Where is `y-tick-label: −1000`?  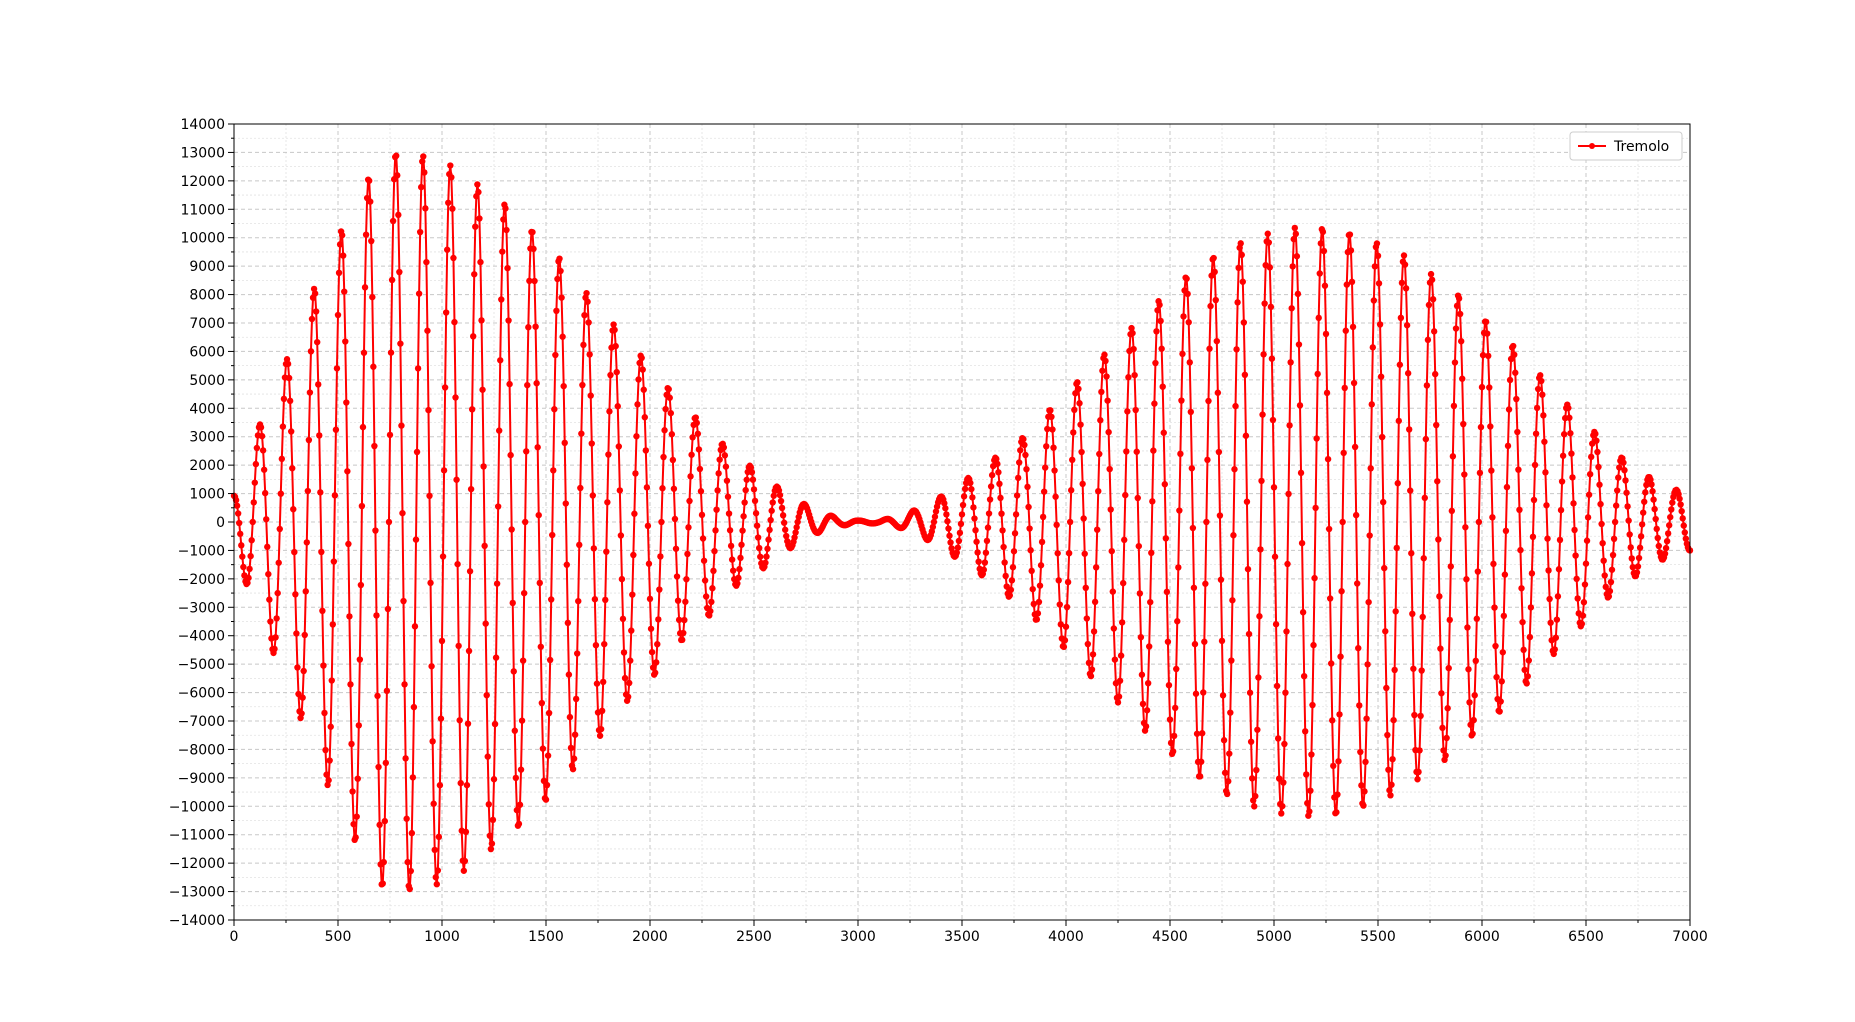 y-tick-label: −1000 is located at coordinates (201, 551).